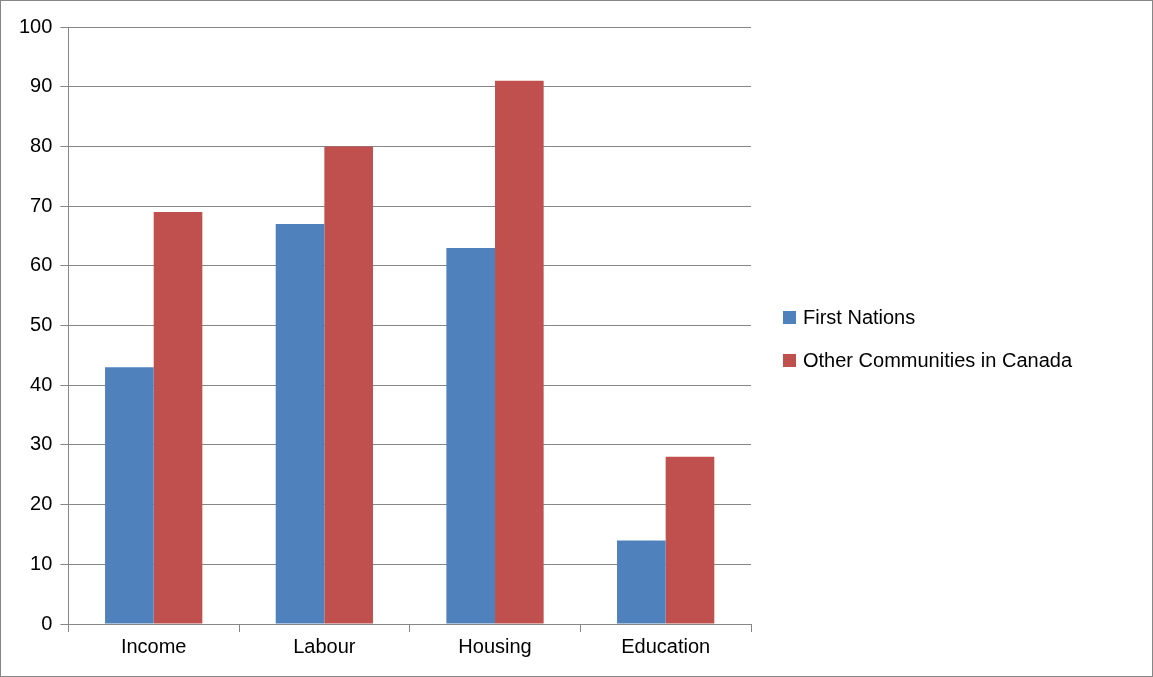 The height and width of the screenshot is (677, 1153). I want to click on x-tick-label: Income, so click(153, 645).